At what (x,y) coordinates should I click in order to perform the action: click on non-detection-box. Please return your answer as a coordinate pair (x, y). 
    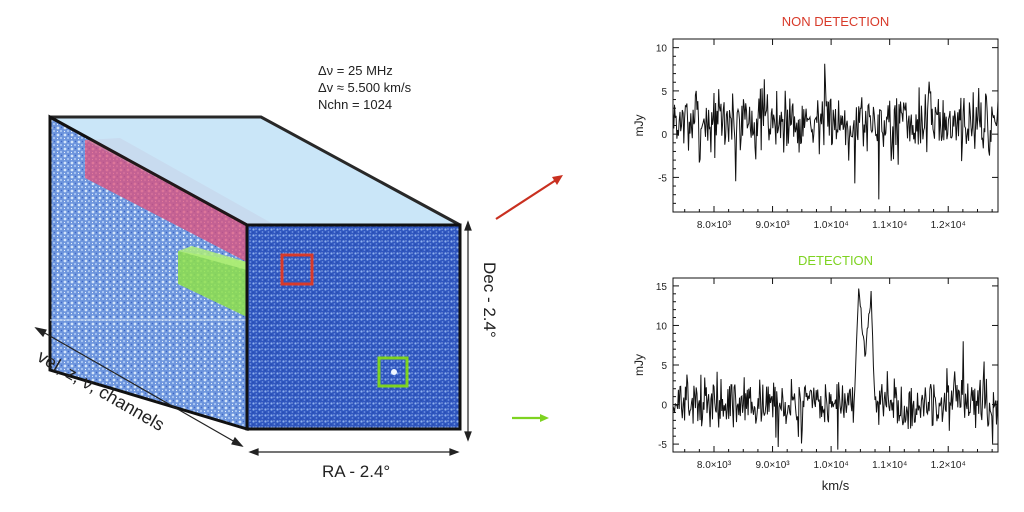
    Looking at the image, I should click on (297, 269).